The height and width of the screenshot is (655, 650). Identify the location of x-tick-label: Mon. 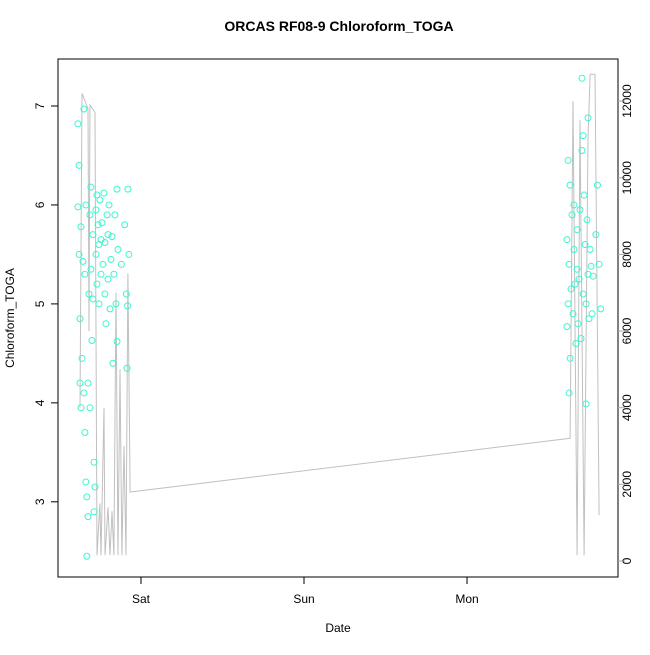
(466, 599).